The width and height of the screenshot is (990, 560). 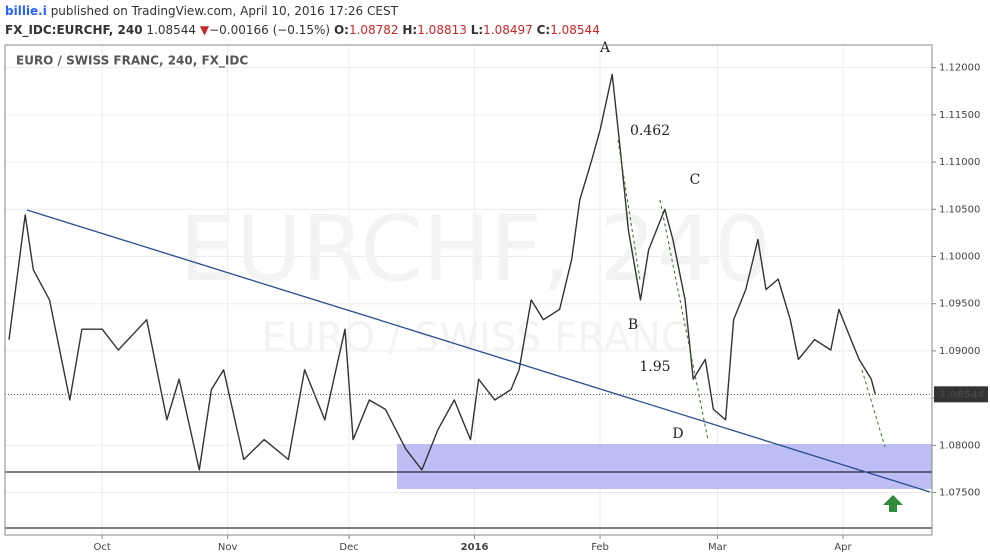 I want to click on watermark-sub: EURO / SWISS FRANC, so click(x=474, y=338).